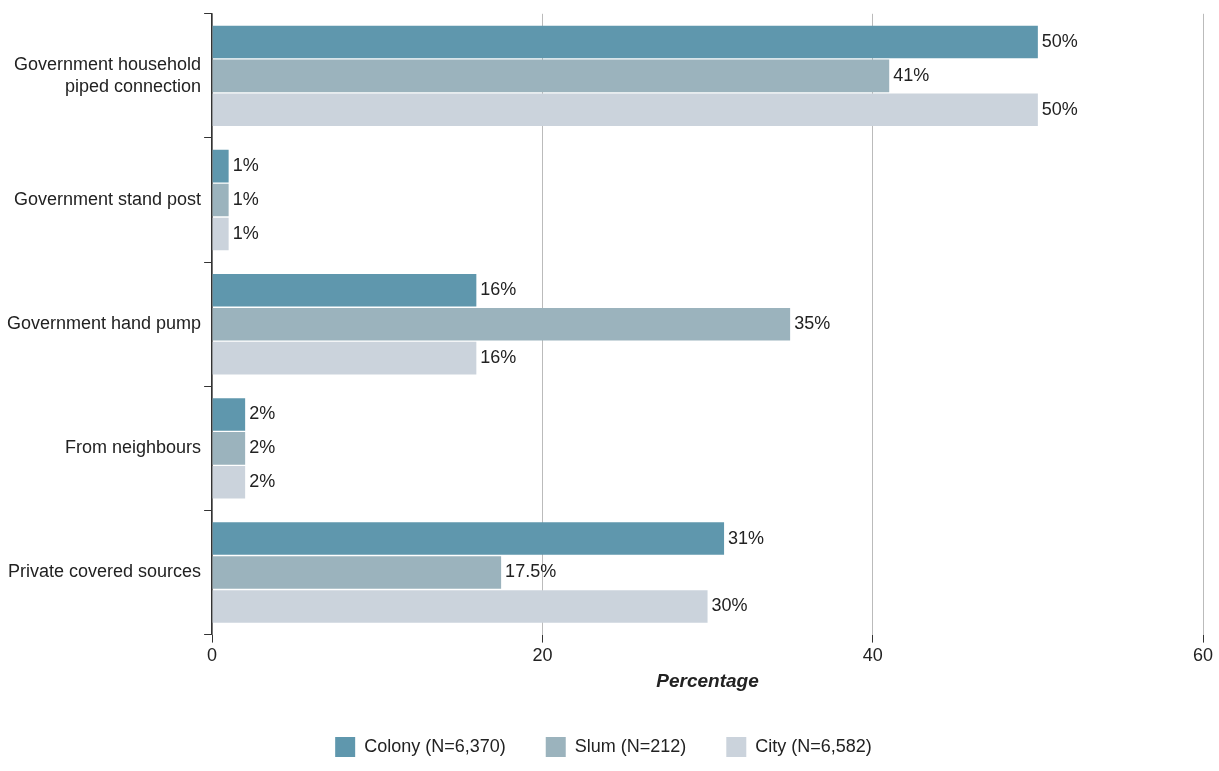 The height and width of the screenshot is (771, 1219). I want to click on y-tick-label: Private covered sources, so click(105, 571).